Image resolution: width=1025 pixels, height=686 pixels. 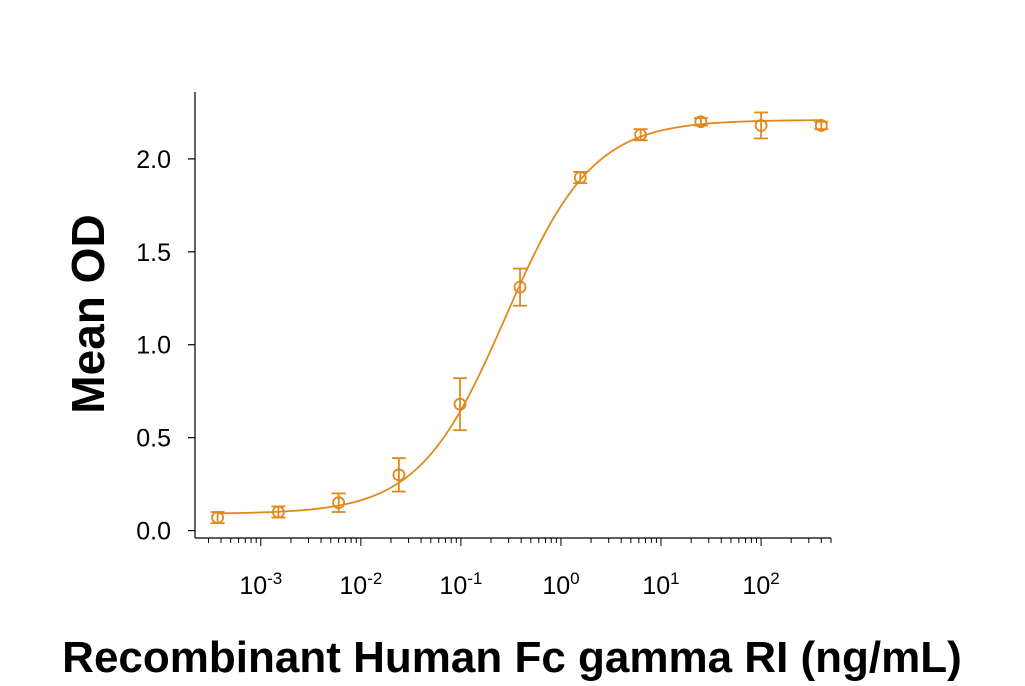 I want to click on y-tick-label: 1.5, so click(x=153, y=253).